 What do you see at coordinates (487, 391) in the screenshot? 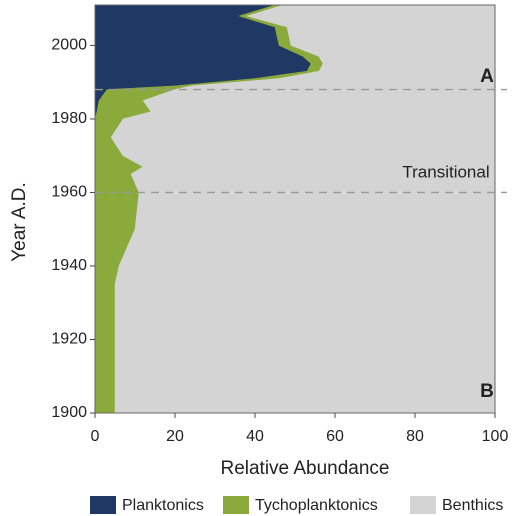
I see `zone-label: B` at bounding box center [487, 391].